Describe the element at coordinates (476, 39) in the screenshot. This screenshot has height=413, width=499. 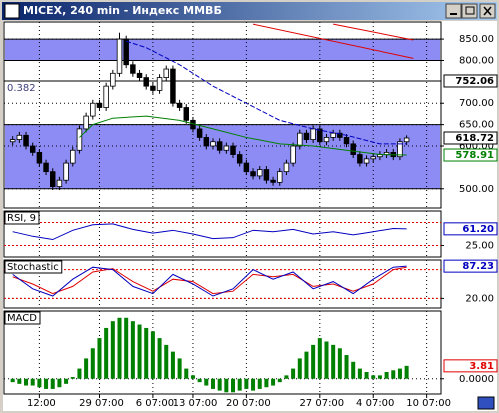
I see `y-tick-label: 850.00` at that location.